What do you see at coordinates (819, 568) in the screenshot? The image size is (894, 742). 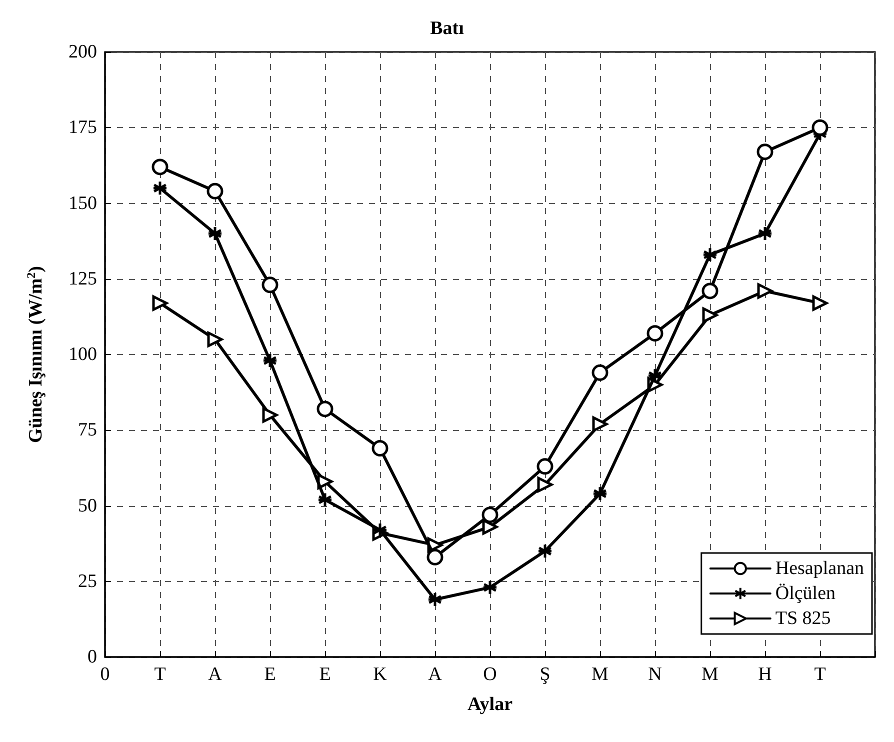 I see `legend-label: Hesaplanan` at bounding box center [819, 568].